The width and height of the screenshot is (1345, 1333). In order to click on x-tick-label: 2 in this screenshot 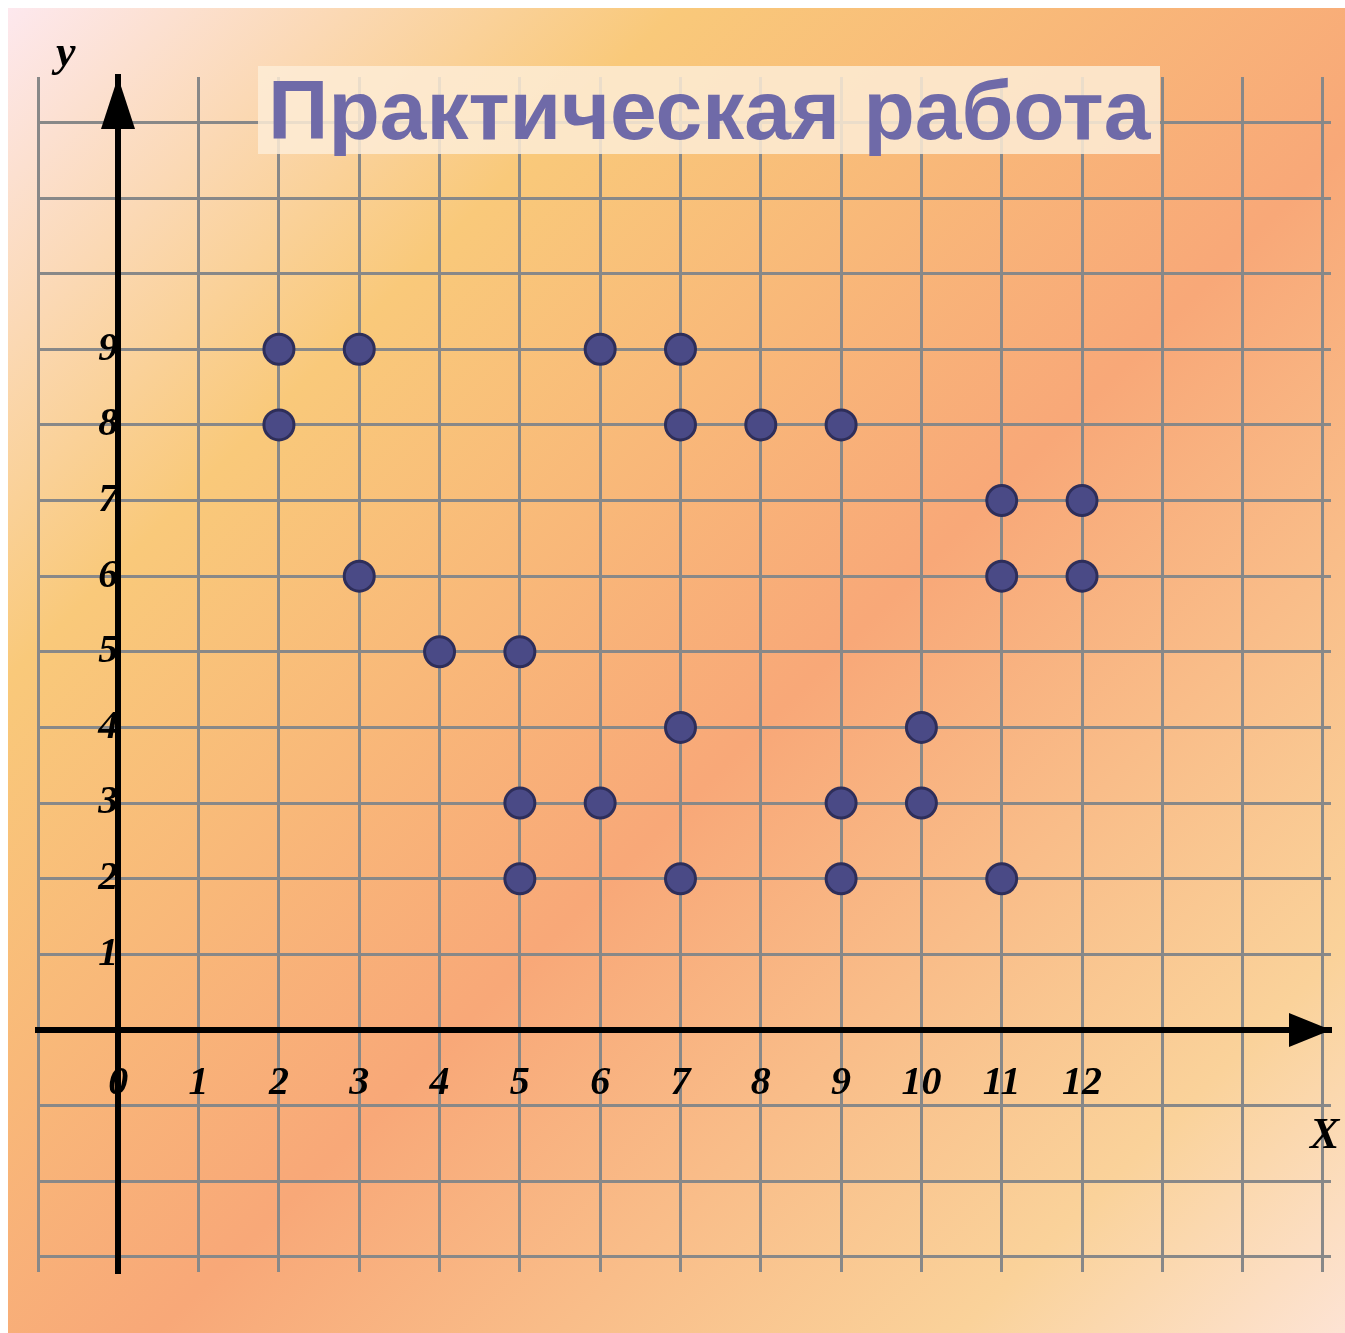, I will do `click(278, 1081)`.